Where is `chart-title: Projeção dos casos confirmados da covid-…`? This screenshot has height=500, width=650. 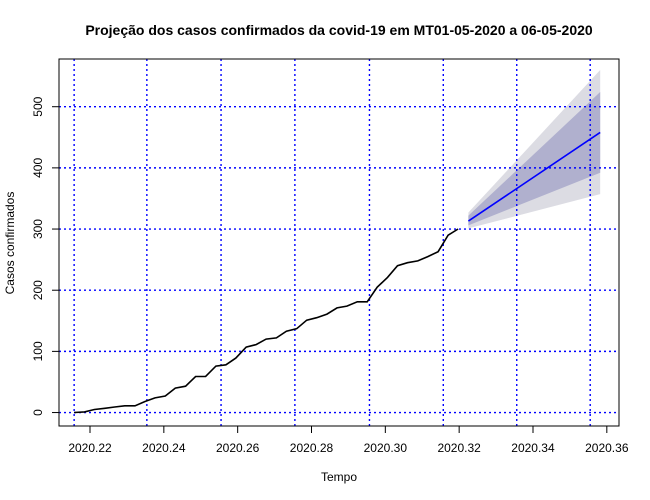
chart-title: Projeção dos casos confirmados da covid-… is located at coordinates (339, 30).